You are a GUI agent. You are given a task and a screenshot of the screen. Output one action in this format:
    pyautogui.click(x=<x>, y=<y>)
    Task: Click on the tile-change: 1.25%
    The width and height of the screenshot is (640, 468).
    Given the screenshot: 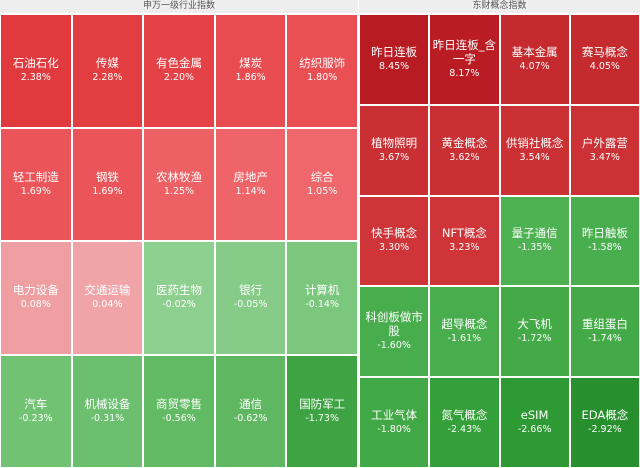 What is the action you would take?
    pyautogui.click(x=179, y=191)
    